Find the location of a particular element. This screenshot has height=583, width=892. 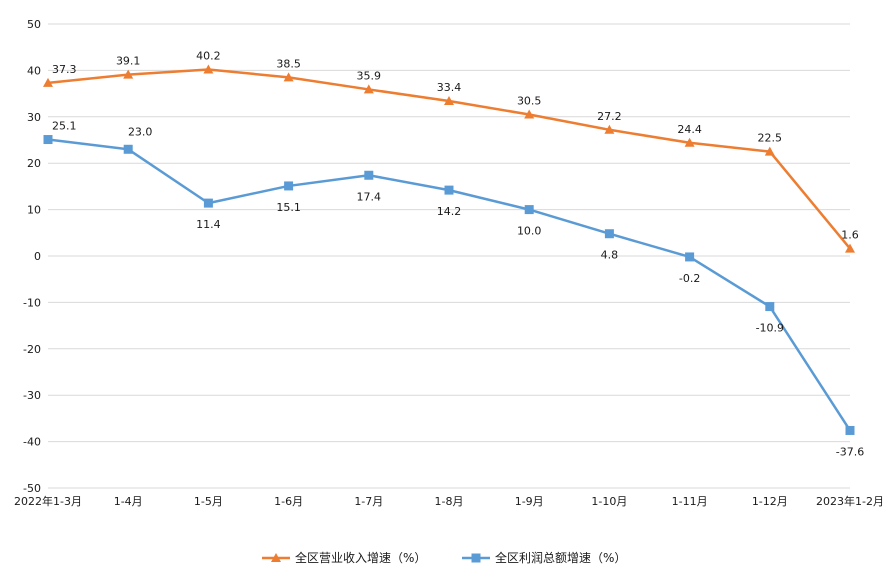

data-label: 15.1 is located at coordinates (288, 207).